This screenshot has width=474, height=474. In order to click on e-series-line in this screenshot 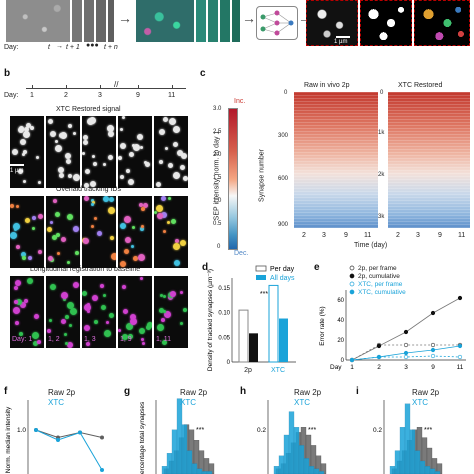, I will do `click(406, 329)`.